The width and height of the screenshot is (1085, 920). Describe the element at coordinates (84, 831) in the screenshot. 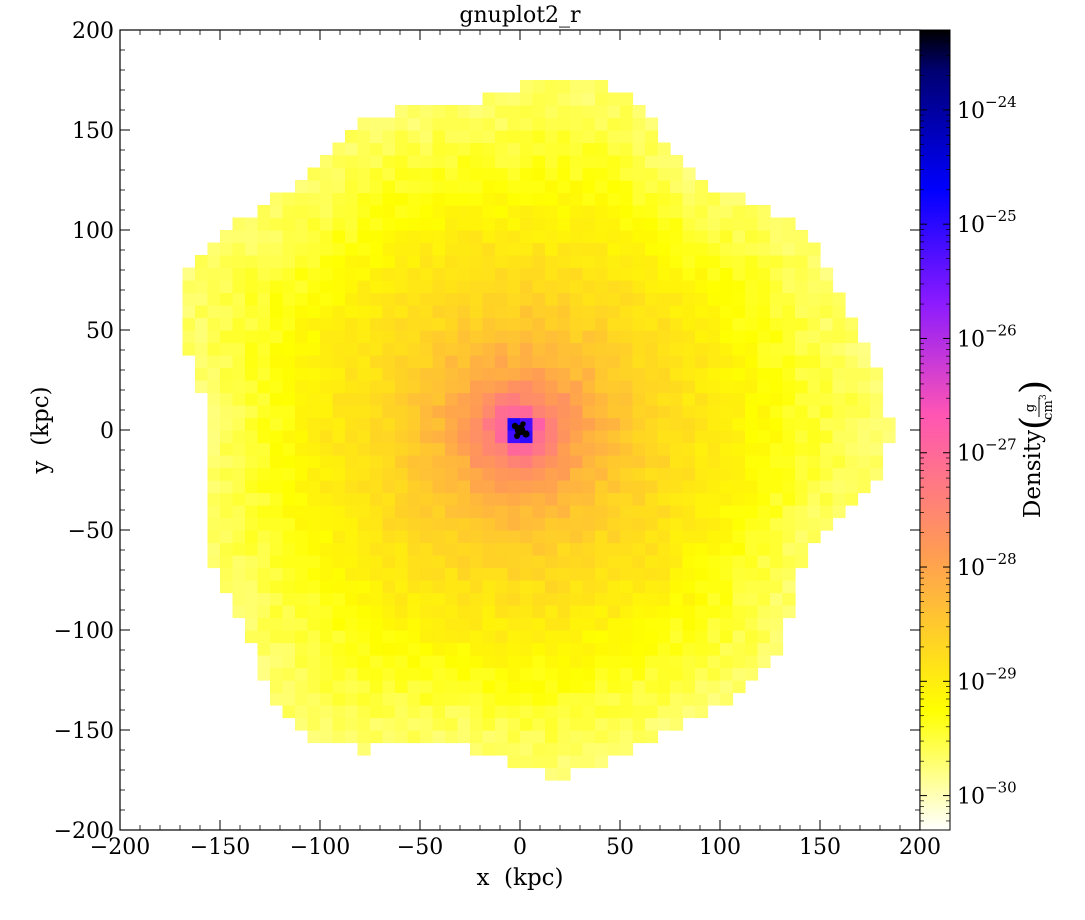

I see `y-tick-label: −200` at that location.